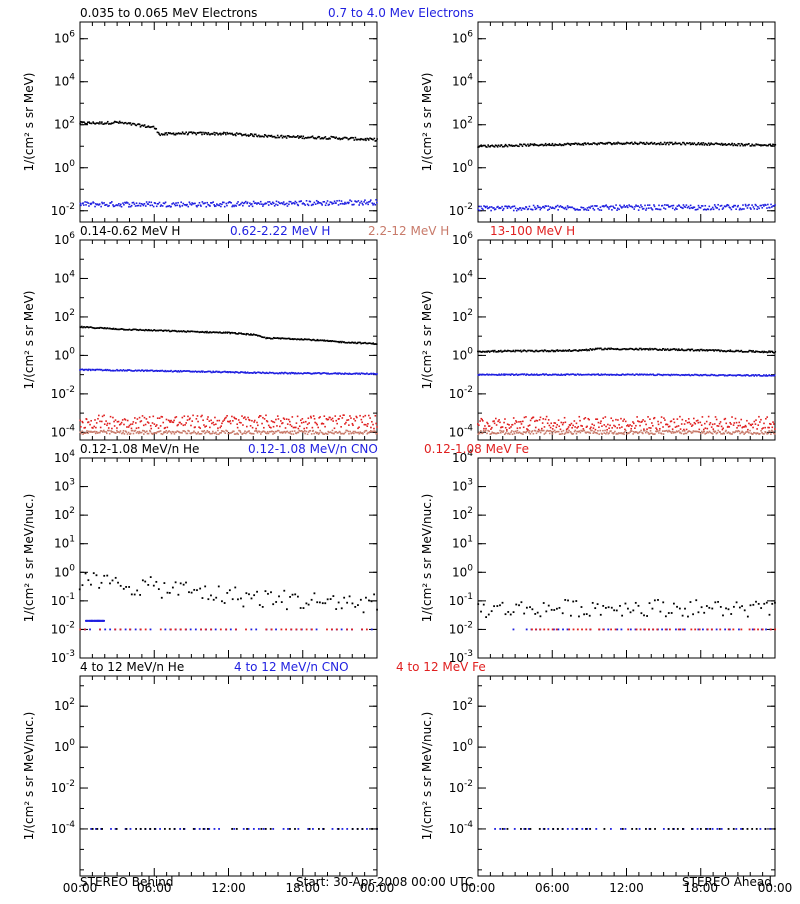 The height and width of the screenshot is (904, 800). Describe the element at coordinates (280, 231) in the screenshot. I see `row-title-1-1: 0.62-2.22 MeV H` at that location.